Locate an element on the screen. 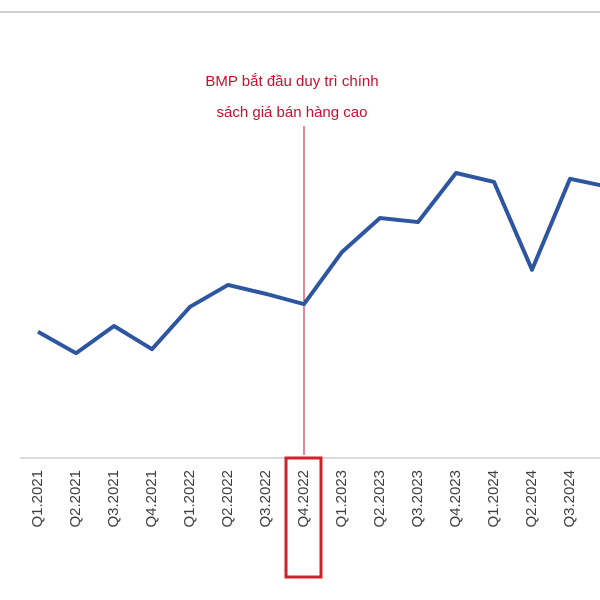 The image size is (600, 600). x-tick-label: Q3.2022 is located at coordinates (265, 499).